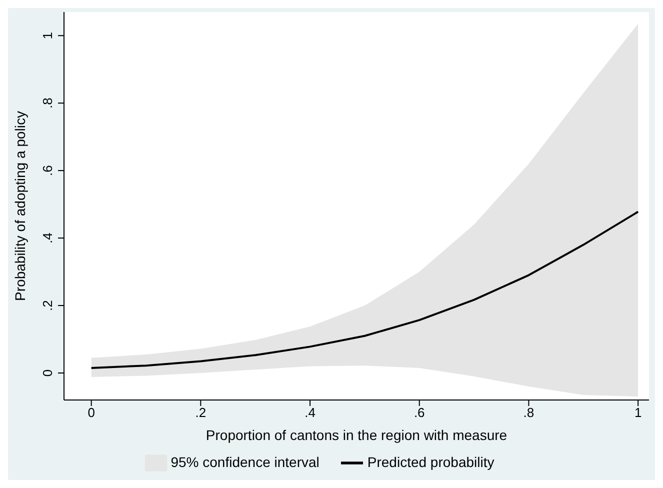 The height and width of the screenshot is (488, 663). What do you see at coordinates (47, 238) in the screenshot?
I see `y-tick-label: .4` at bounding box center [47, 238].